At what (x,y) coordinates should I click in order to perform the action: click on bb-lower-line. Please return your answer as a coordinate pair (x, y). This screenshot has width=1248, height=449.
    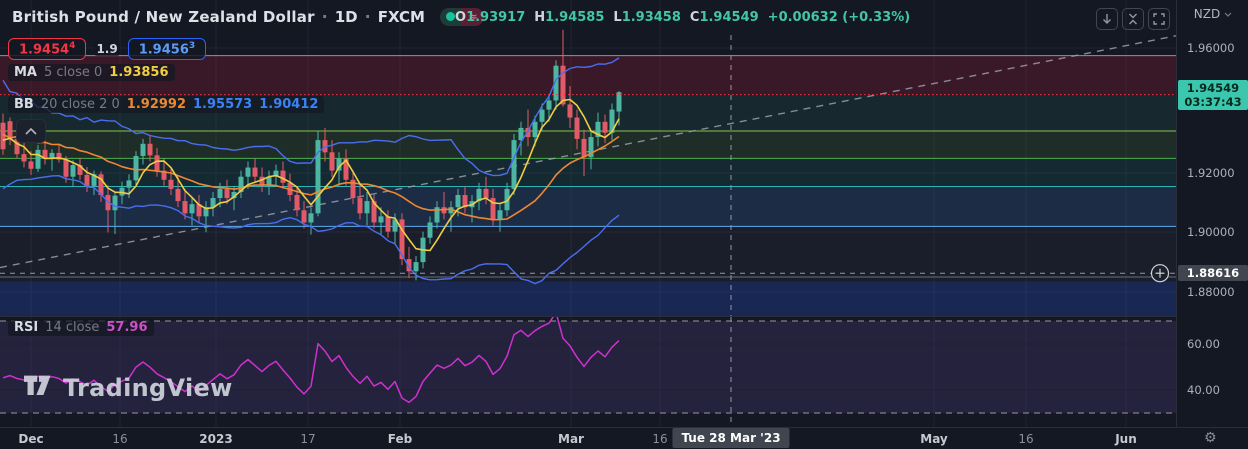
    Looking at the image, I should click on (311, 229).